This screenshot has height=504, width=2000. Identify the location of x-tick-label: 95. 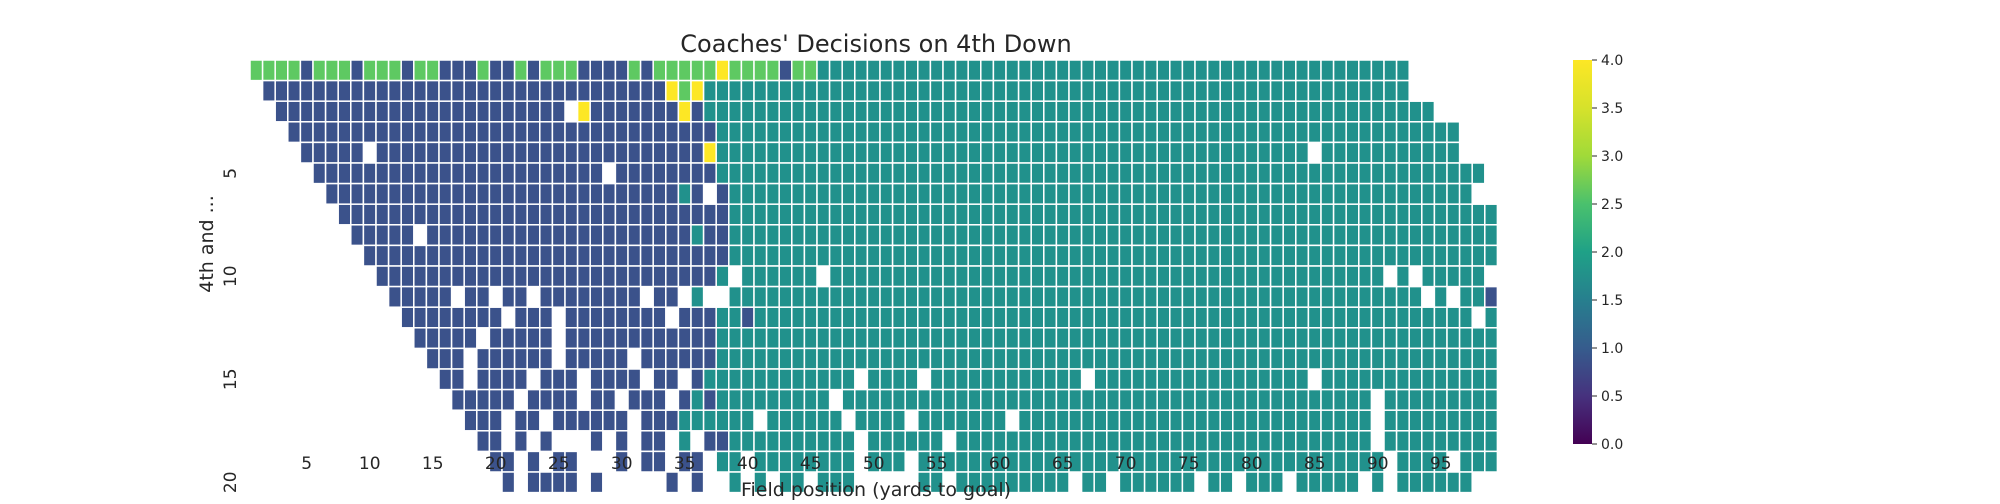
(1441, 464).